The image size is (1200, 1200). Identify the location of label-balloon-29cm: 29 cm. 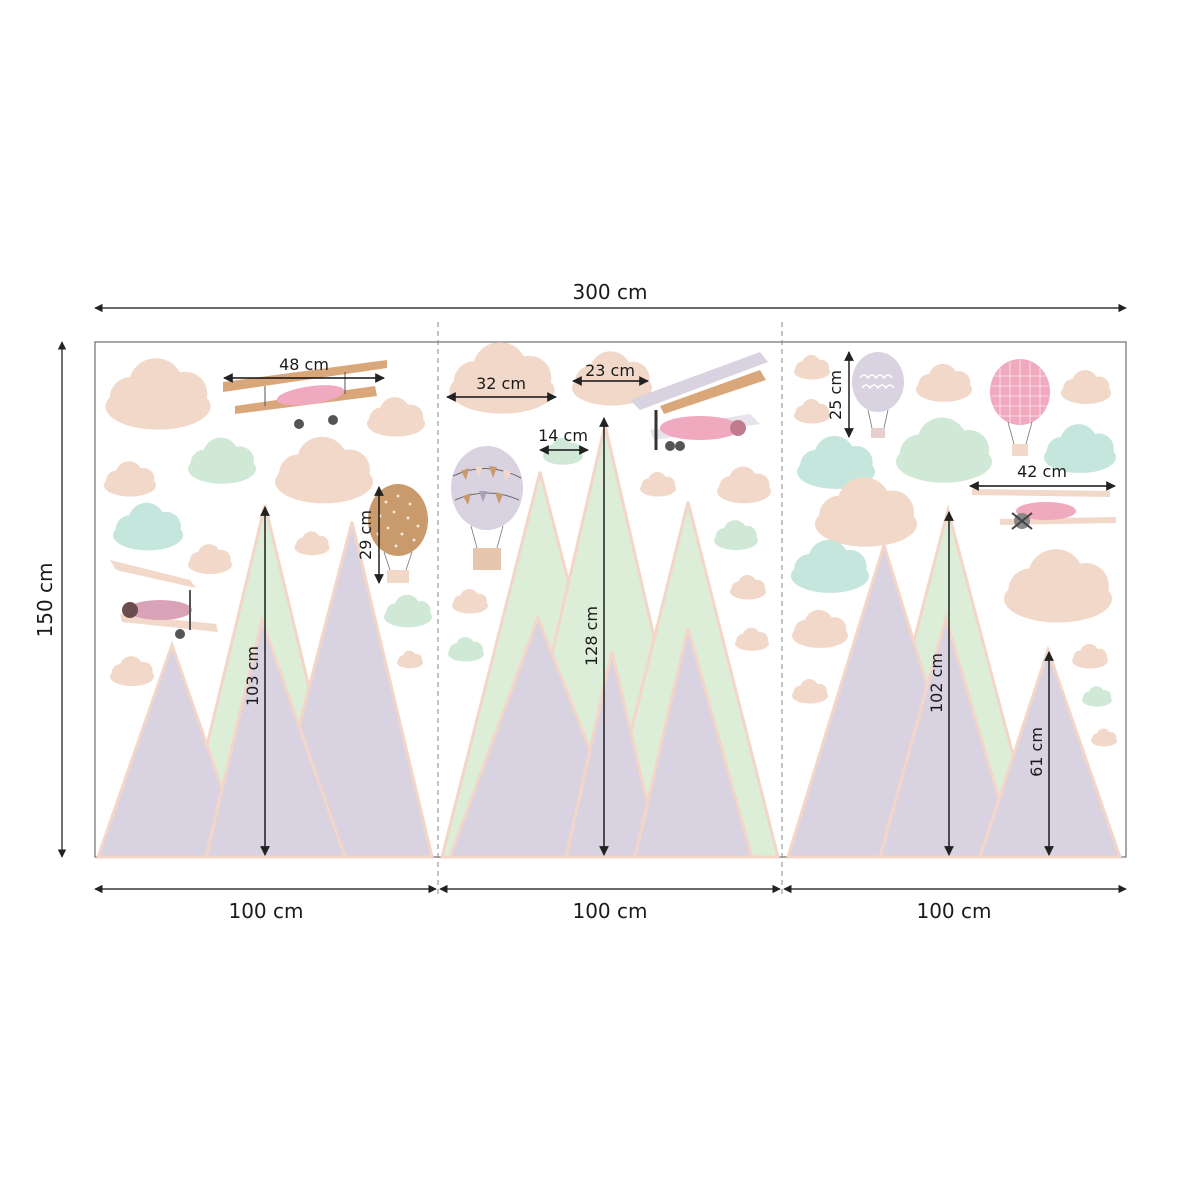
(365, 535).